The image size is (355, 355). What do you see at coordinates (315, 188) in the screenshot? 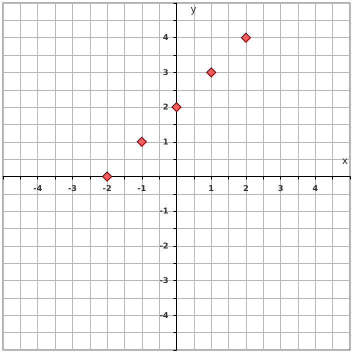
I see `x-tick-label: 4` at bounding box center [315, 188].